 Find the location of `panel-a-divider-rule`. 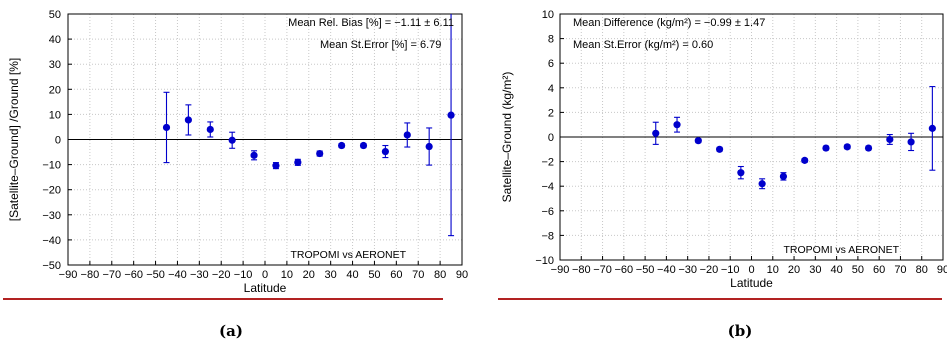

panel-a-divider-rule is located at coordinates (223, 299).